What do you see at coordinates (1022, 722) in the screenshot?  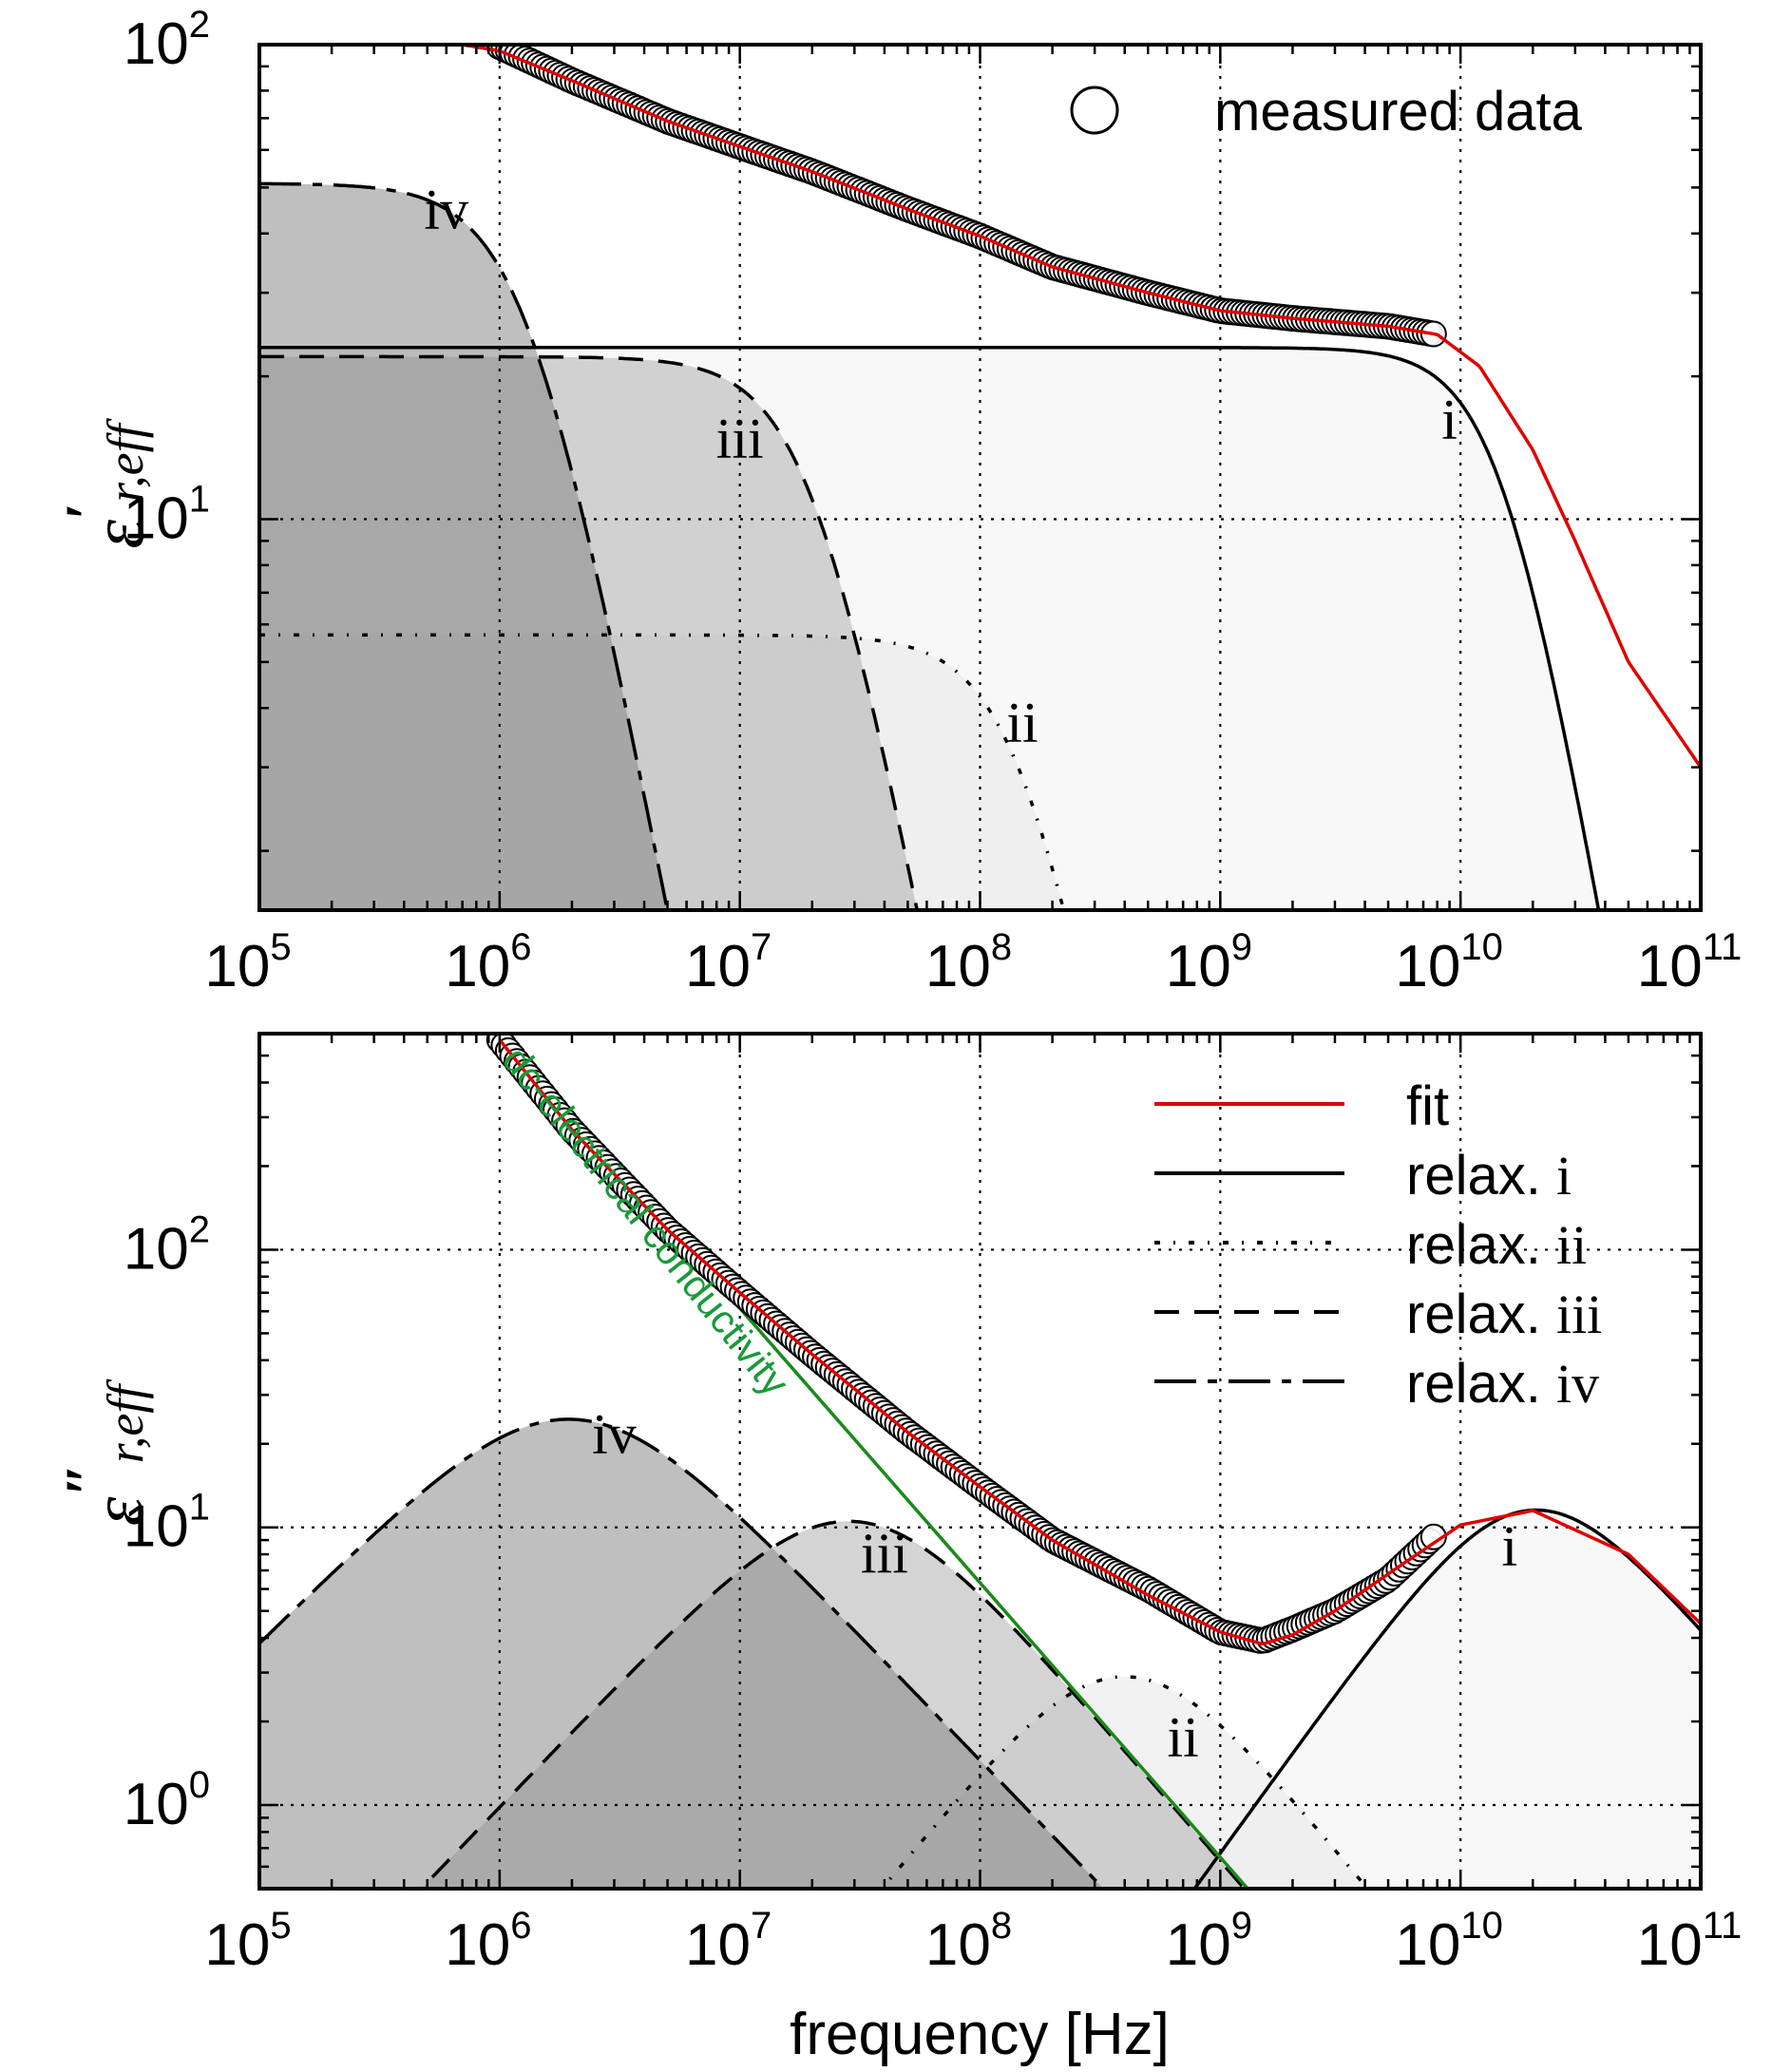 I see `relaxation-label: ii` at bounding box center [1022, 722].